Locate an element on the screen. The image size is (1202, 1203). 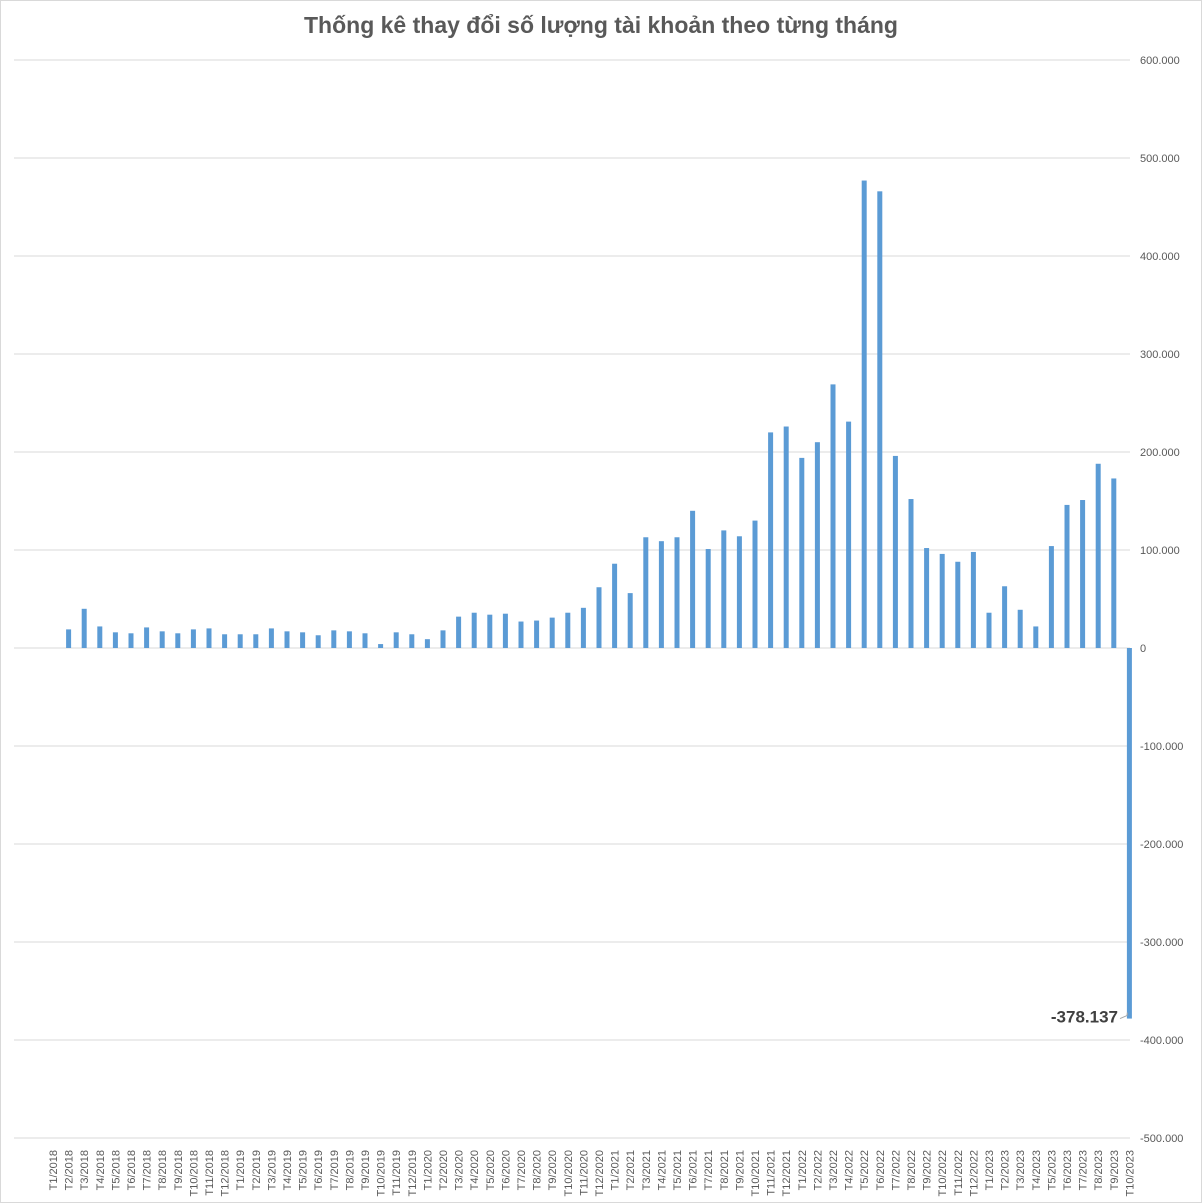
x-tick-label: T9/2020 is located at coordinates (553, 1170).